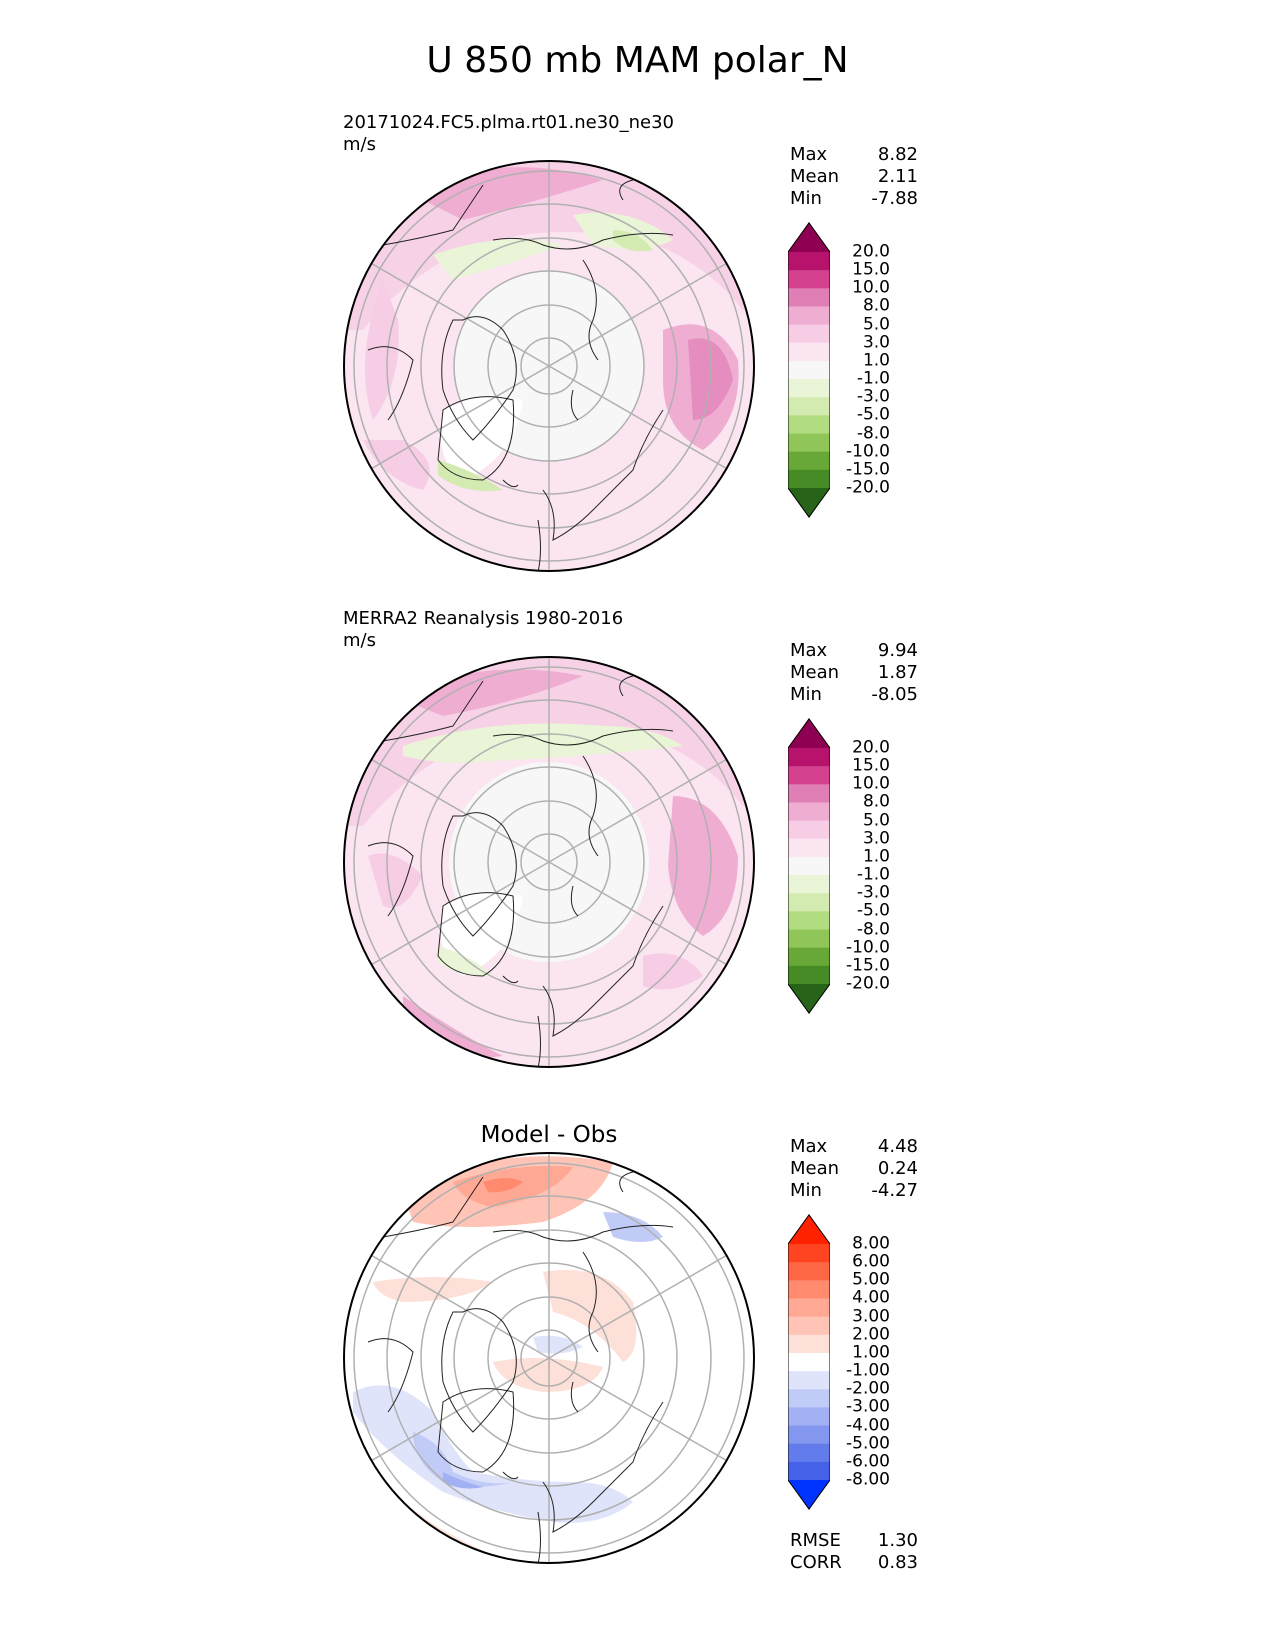 Image resolution: width=1275 pixels, height=1650 pixels. I want to click on stats-block: Max 9.94 Mean 1.87 Min -8.05, so click(854, 673).